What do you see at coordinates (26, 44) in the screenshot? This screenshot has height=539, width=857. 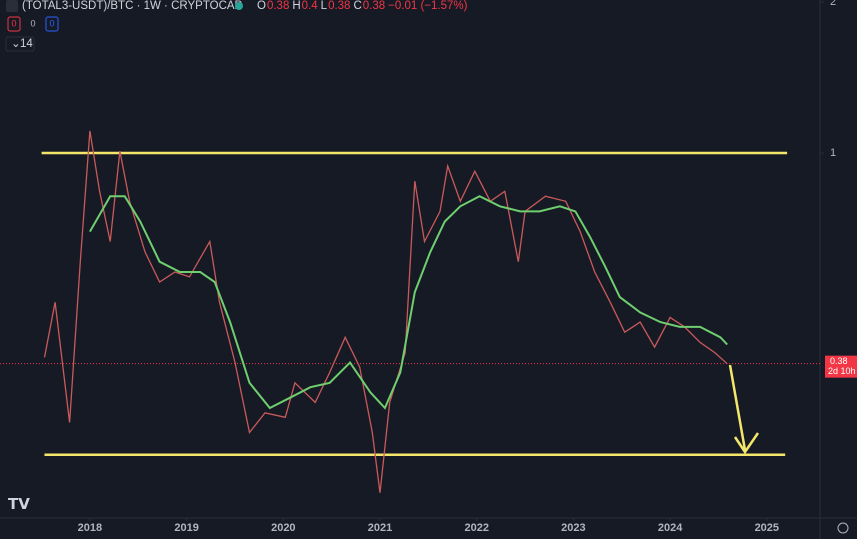 I see `indicator-length: 14` at bounding box center [26, 44].